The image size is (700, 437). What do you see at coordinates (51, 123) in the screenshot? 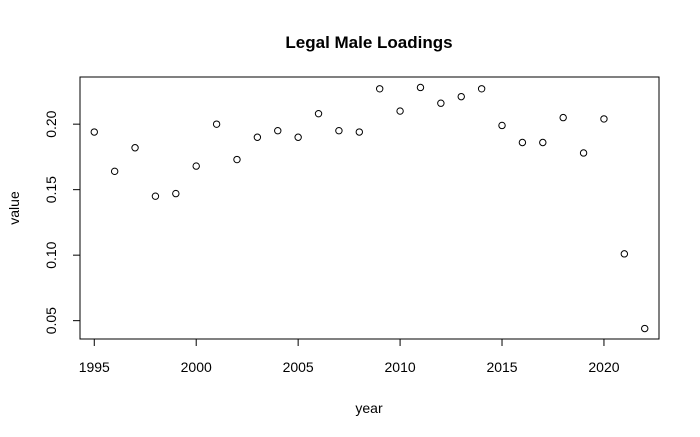
I see `y-tick-label: 0.20` at bounding box center [51, 123].